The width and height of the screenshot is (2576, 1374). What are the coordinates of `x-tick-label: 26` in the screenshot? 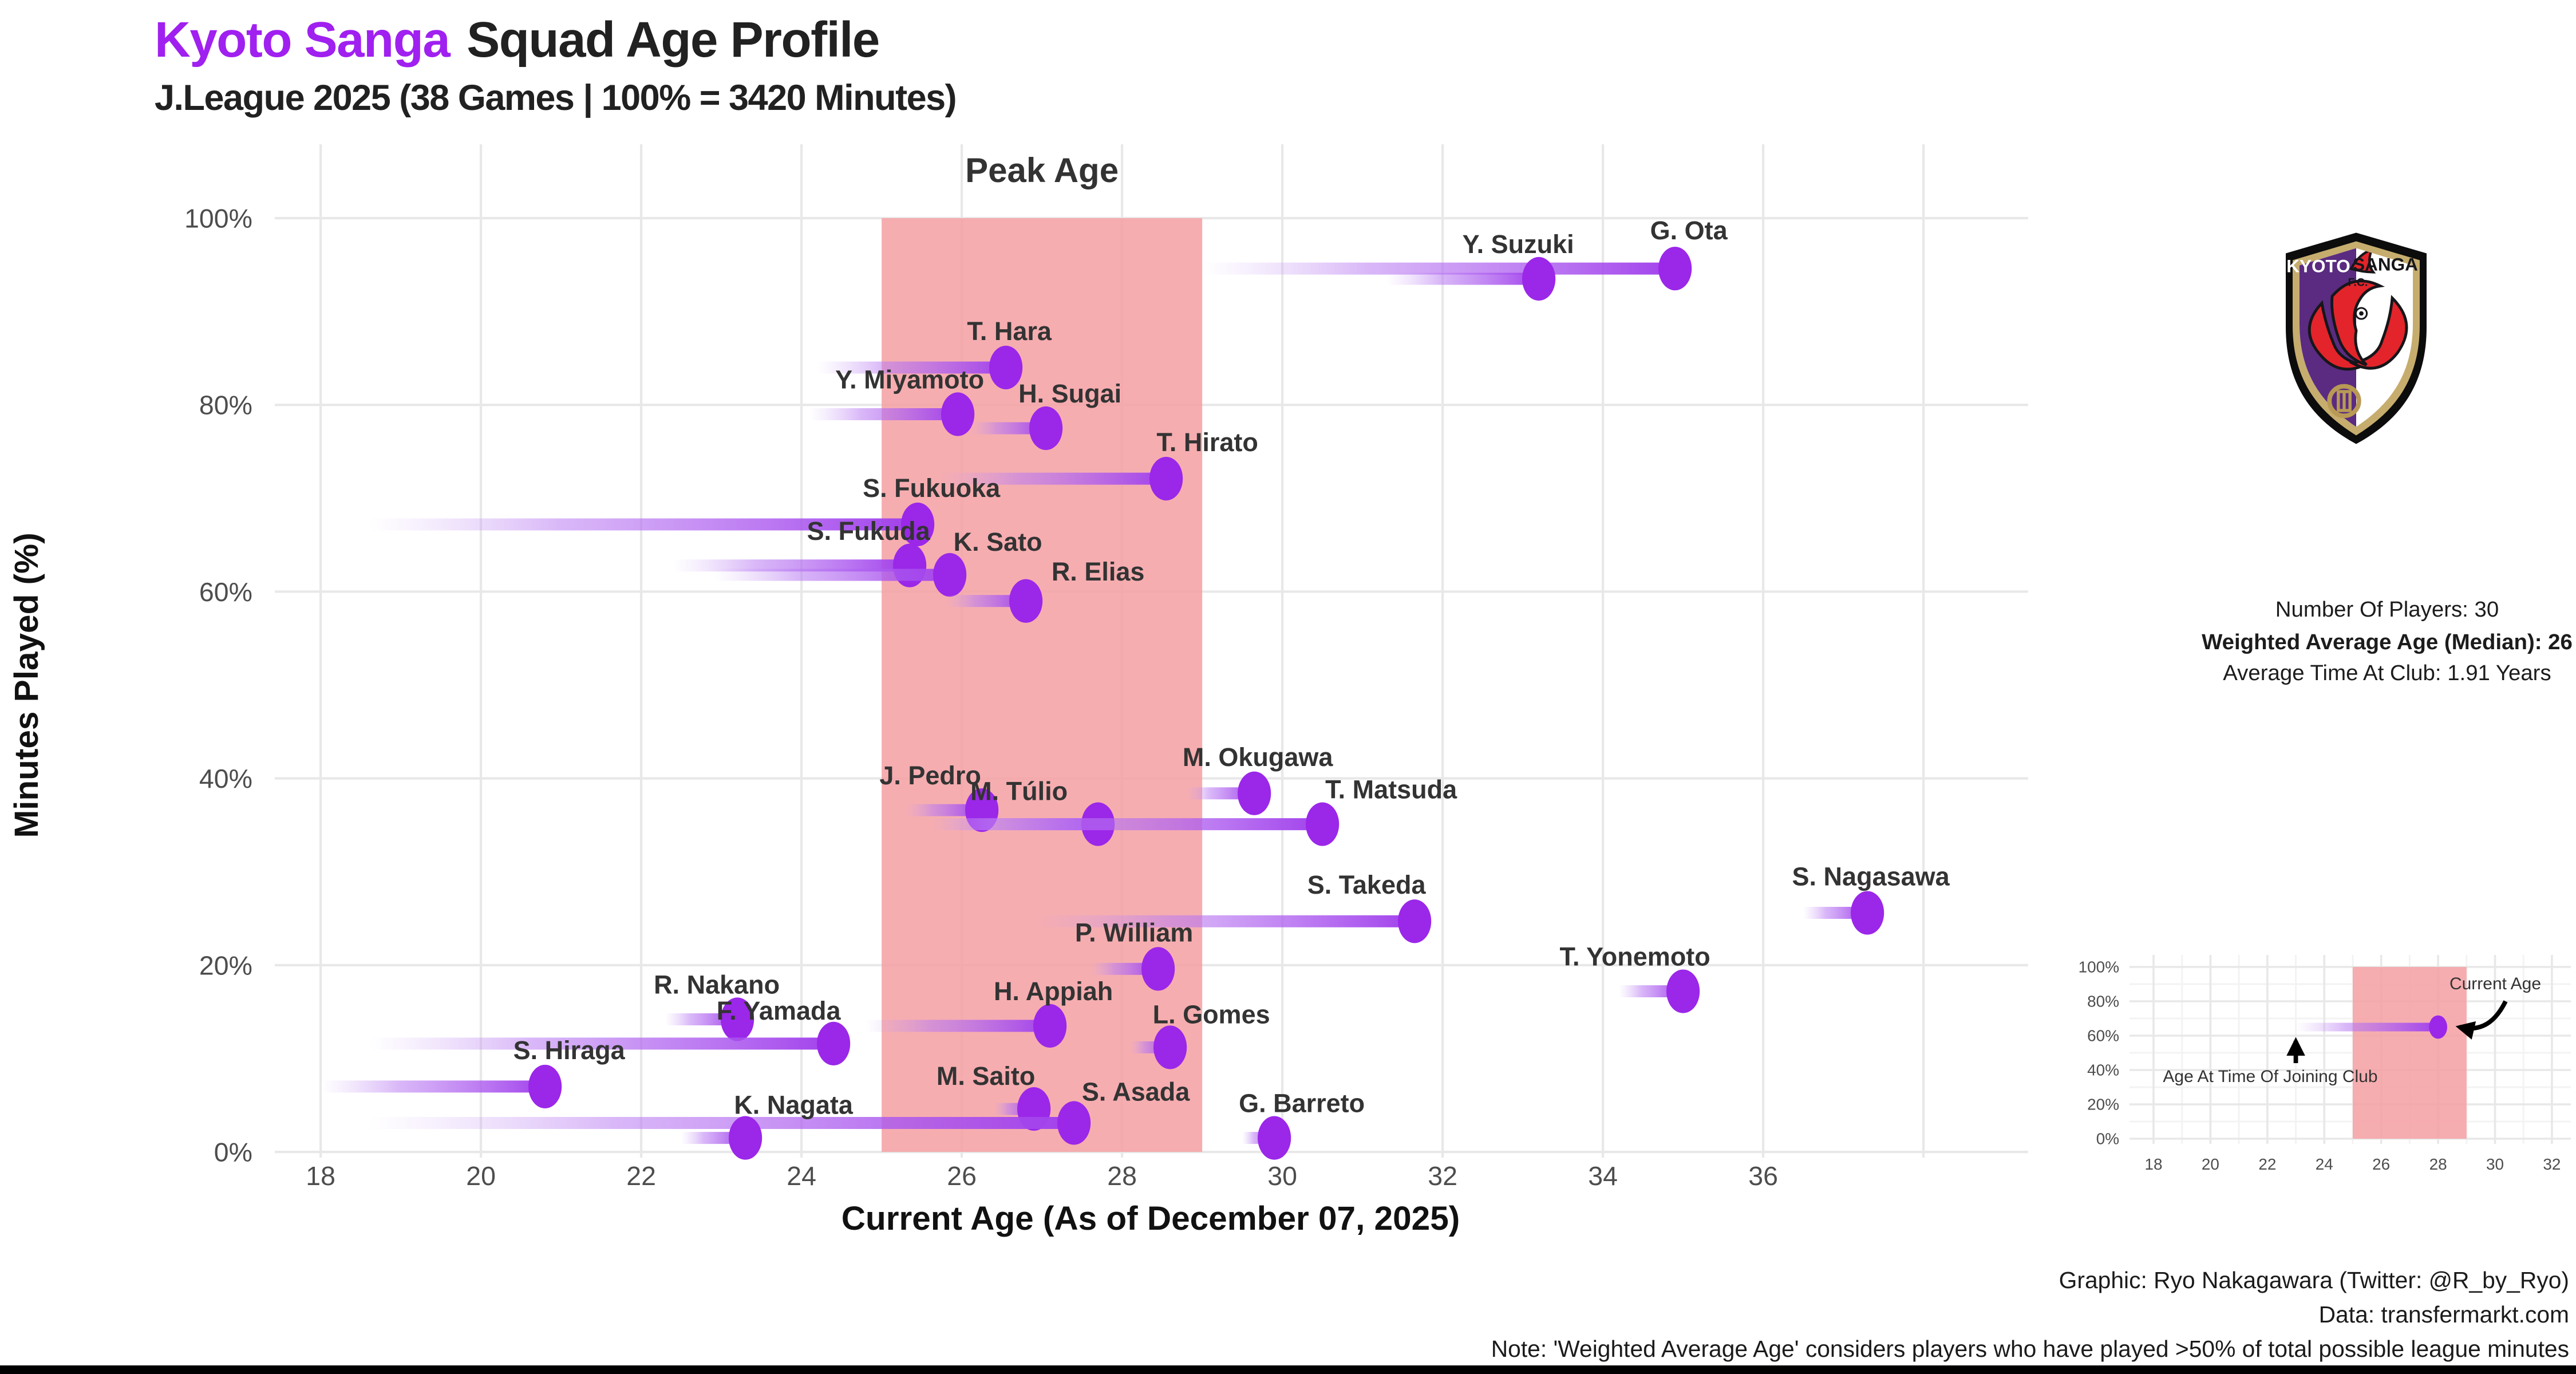 It's located at (962, 1176).